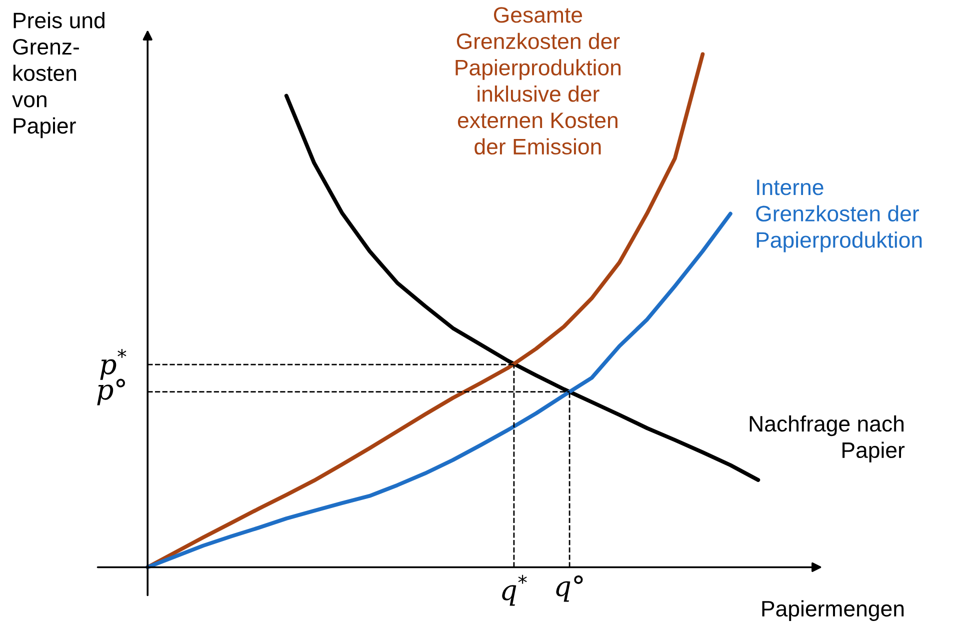 The width and height of the screenshot is (972, 625). What do you see at coordinates (569, 588) in the screenshot?
I see `text: q°` at bounding box center [569, 588].